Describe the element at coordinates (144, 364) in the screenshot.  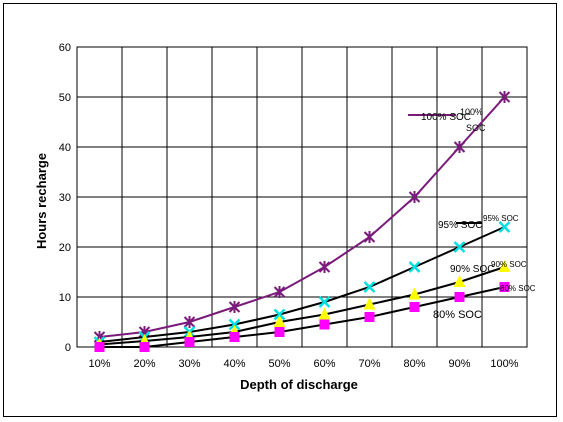
I see `x-tick-label: 20%` at that location.